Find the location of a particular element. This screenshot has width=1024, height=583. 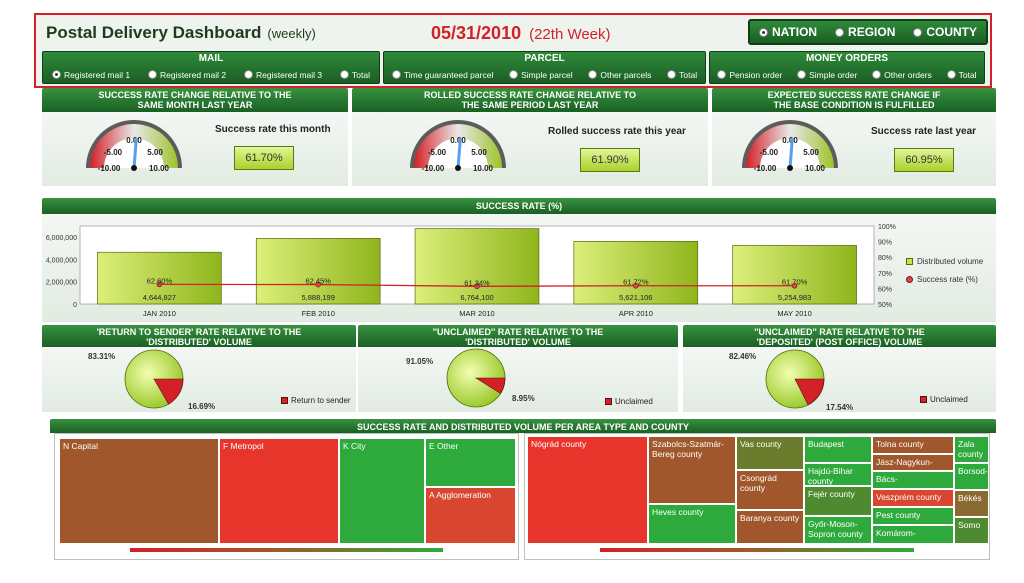

filter-option: Registered mail 3 is located at coordinates (283, 75).